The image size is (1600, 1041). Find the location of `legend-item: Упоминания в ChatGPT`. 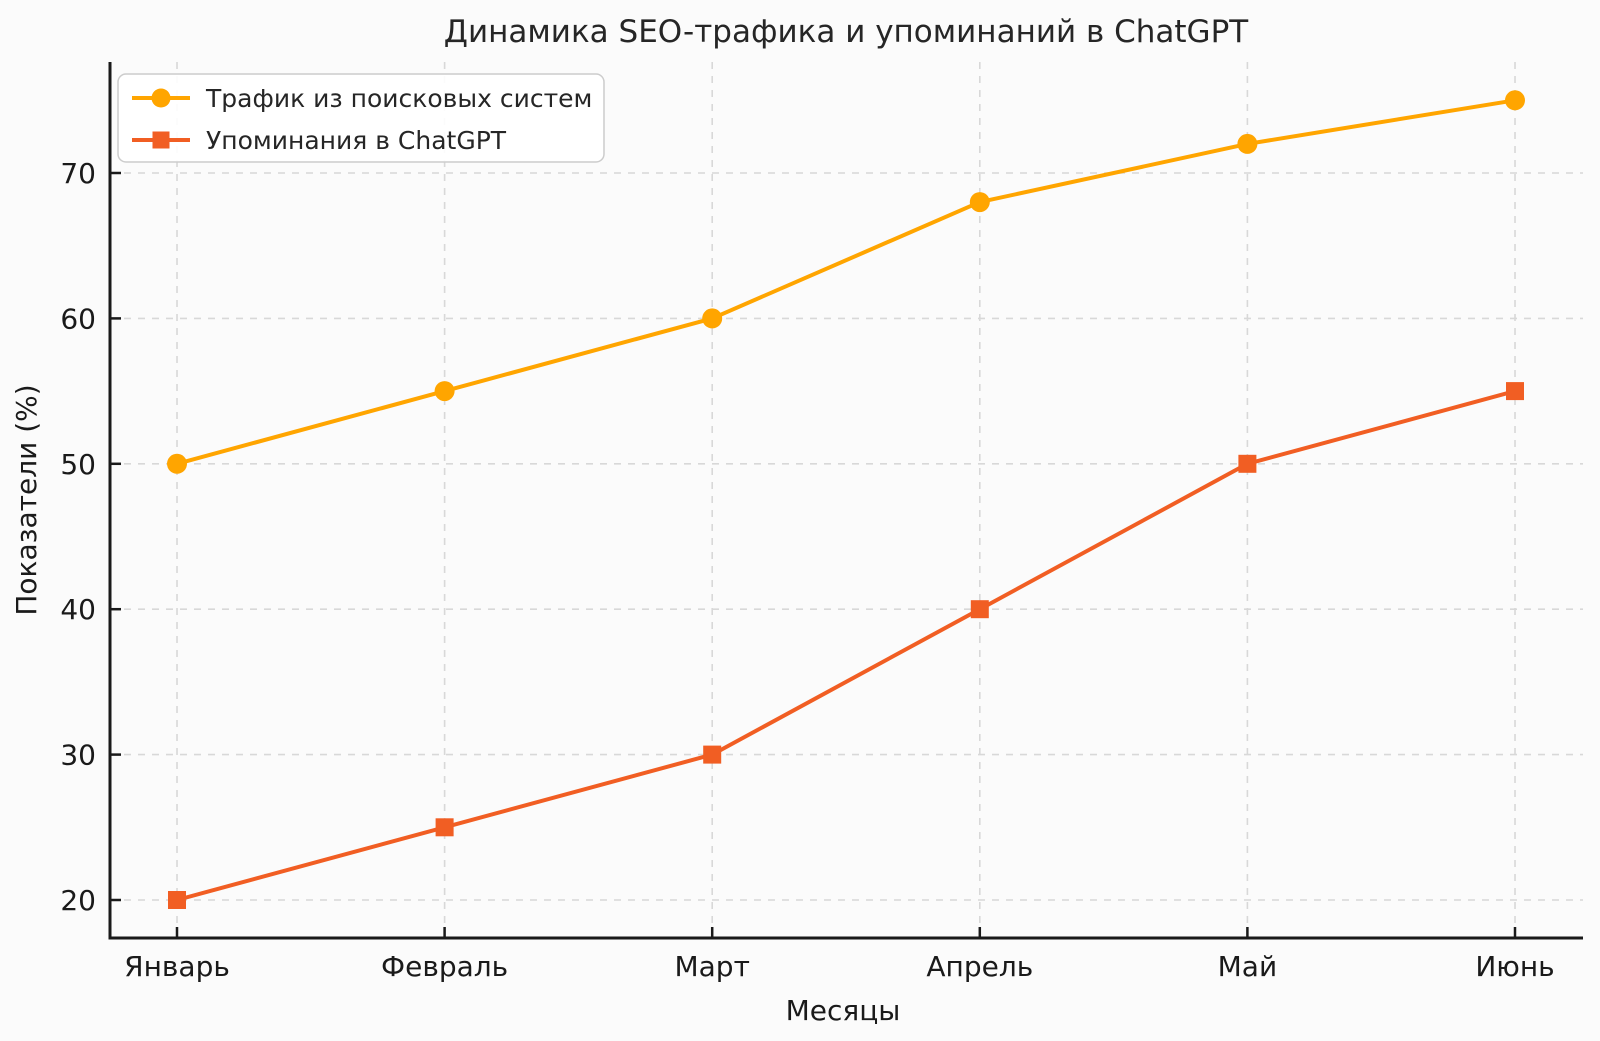

legend-item: Упоминания в ChatGPT is located at coordinates (319, 140).